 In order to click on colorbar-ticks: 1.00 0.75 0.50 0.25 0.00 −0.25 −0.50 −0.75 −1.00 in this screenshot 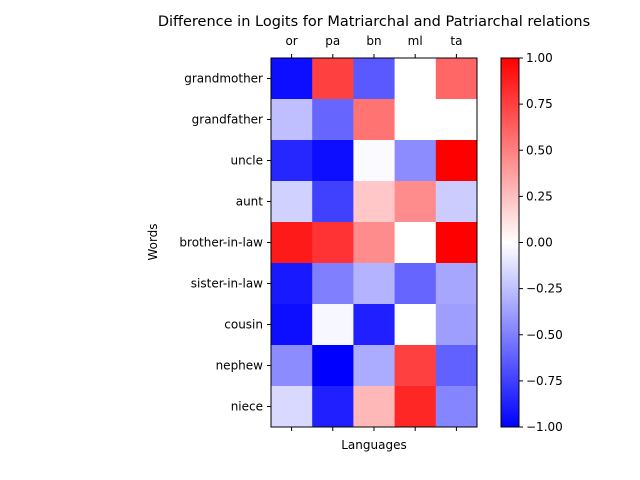, I will do `click(541, 242)`.